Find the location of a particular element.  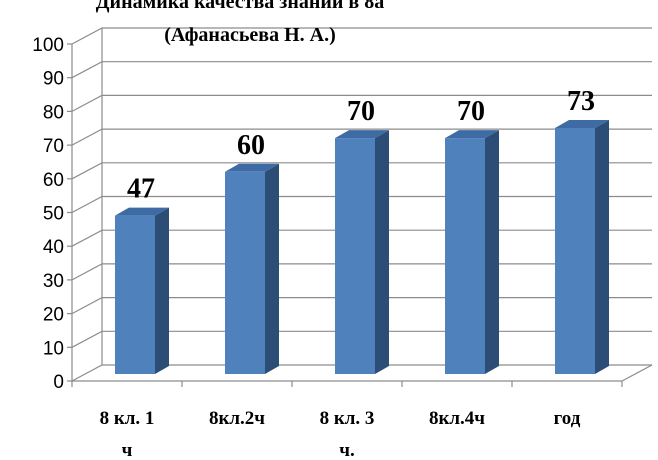

x-tick-labels: 8 кл. 1 ч 8кл.2ч 8 кл. 3 ч. 8кл.4ч год is located at coordinates (340, 434).